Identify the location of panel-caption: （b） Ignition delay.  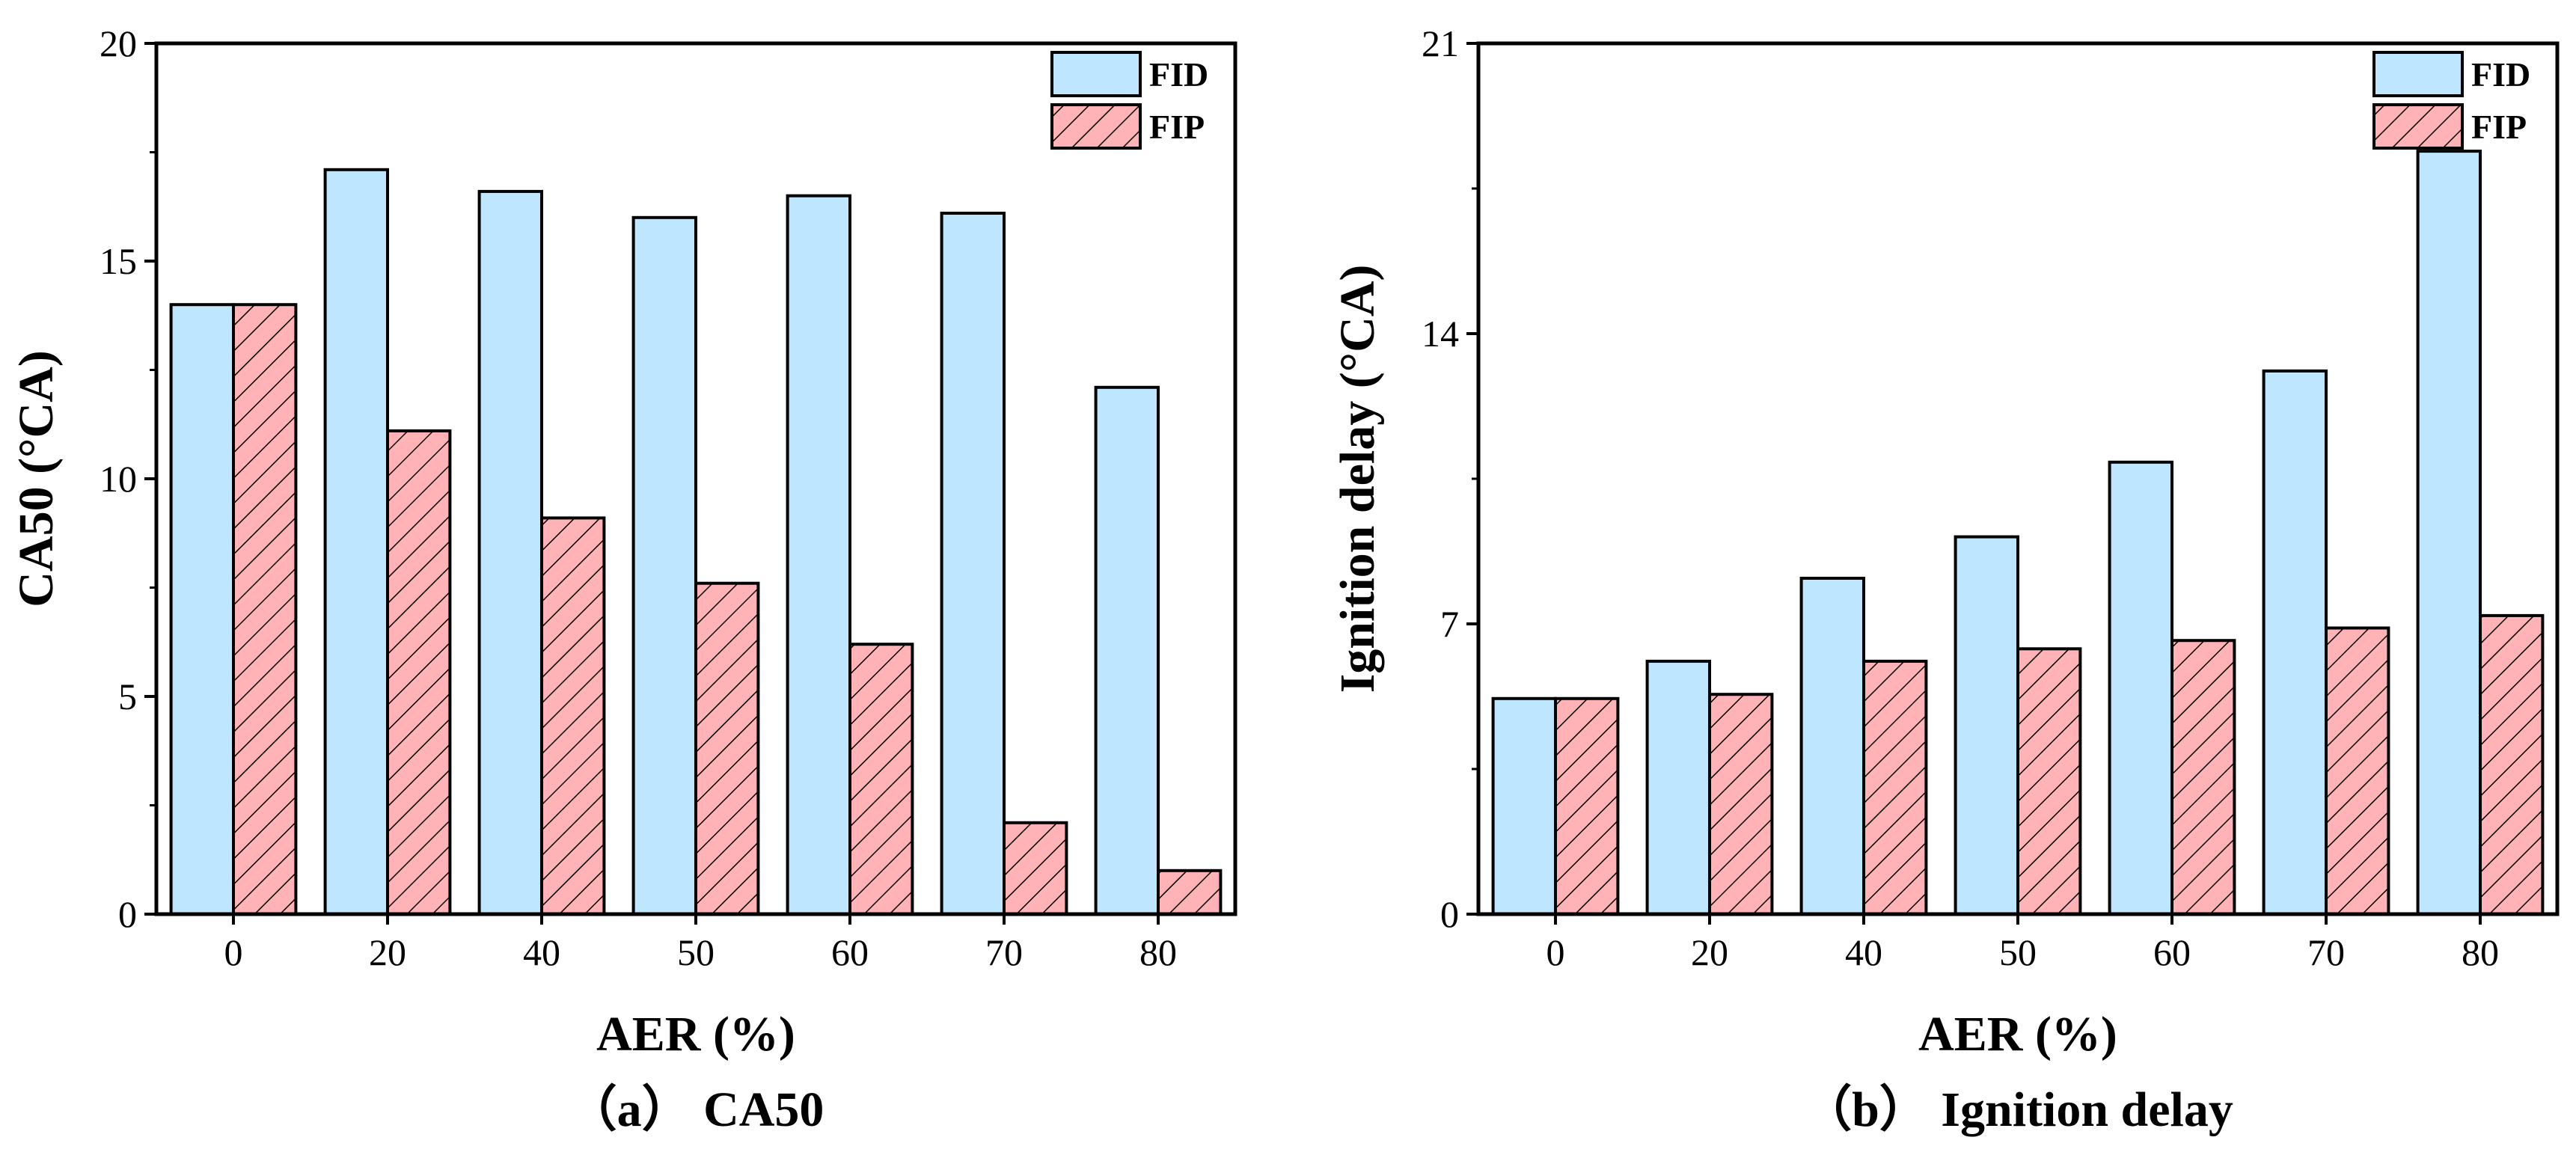
(2017, 1109).